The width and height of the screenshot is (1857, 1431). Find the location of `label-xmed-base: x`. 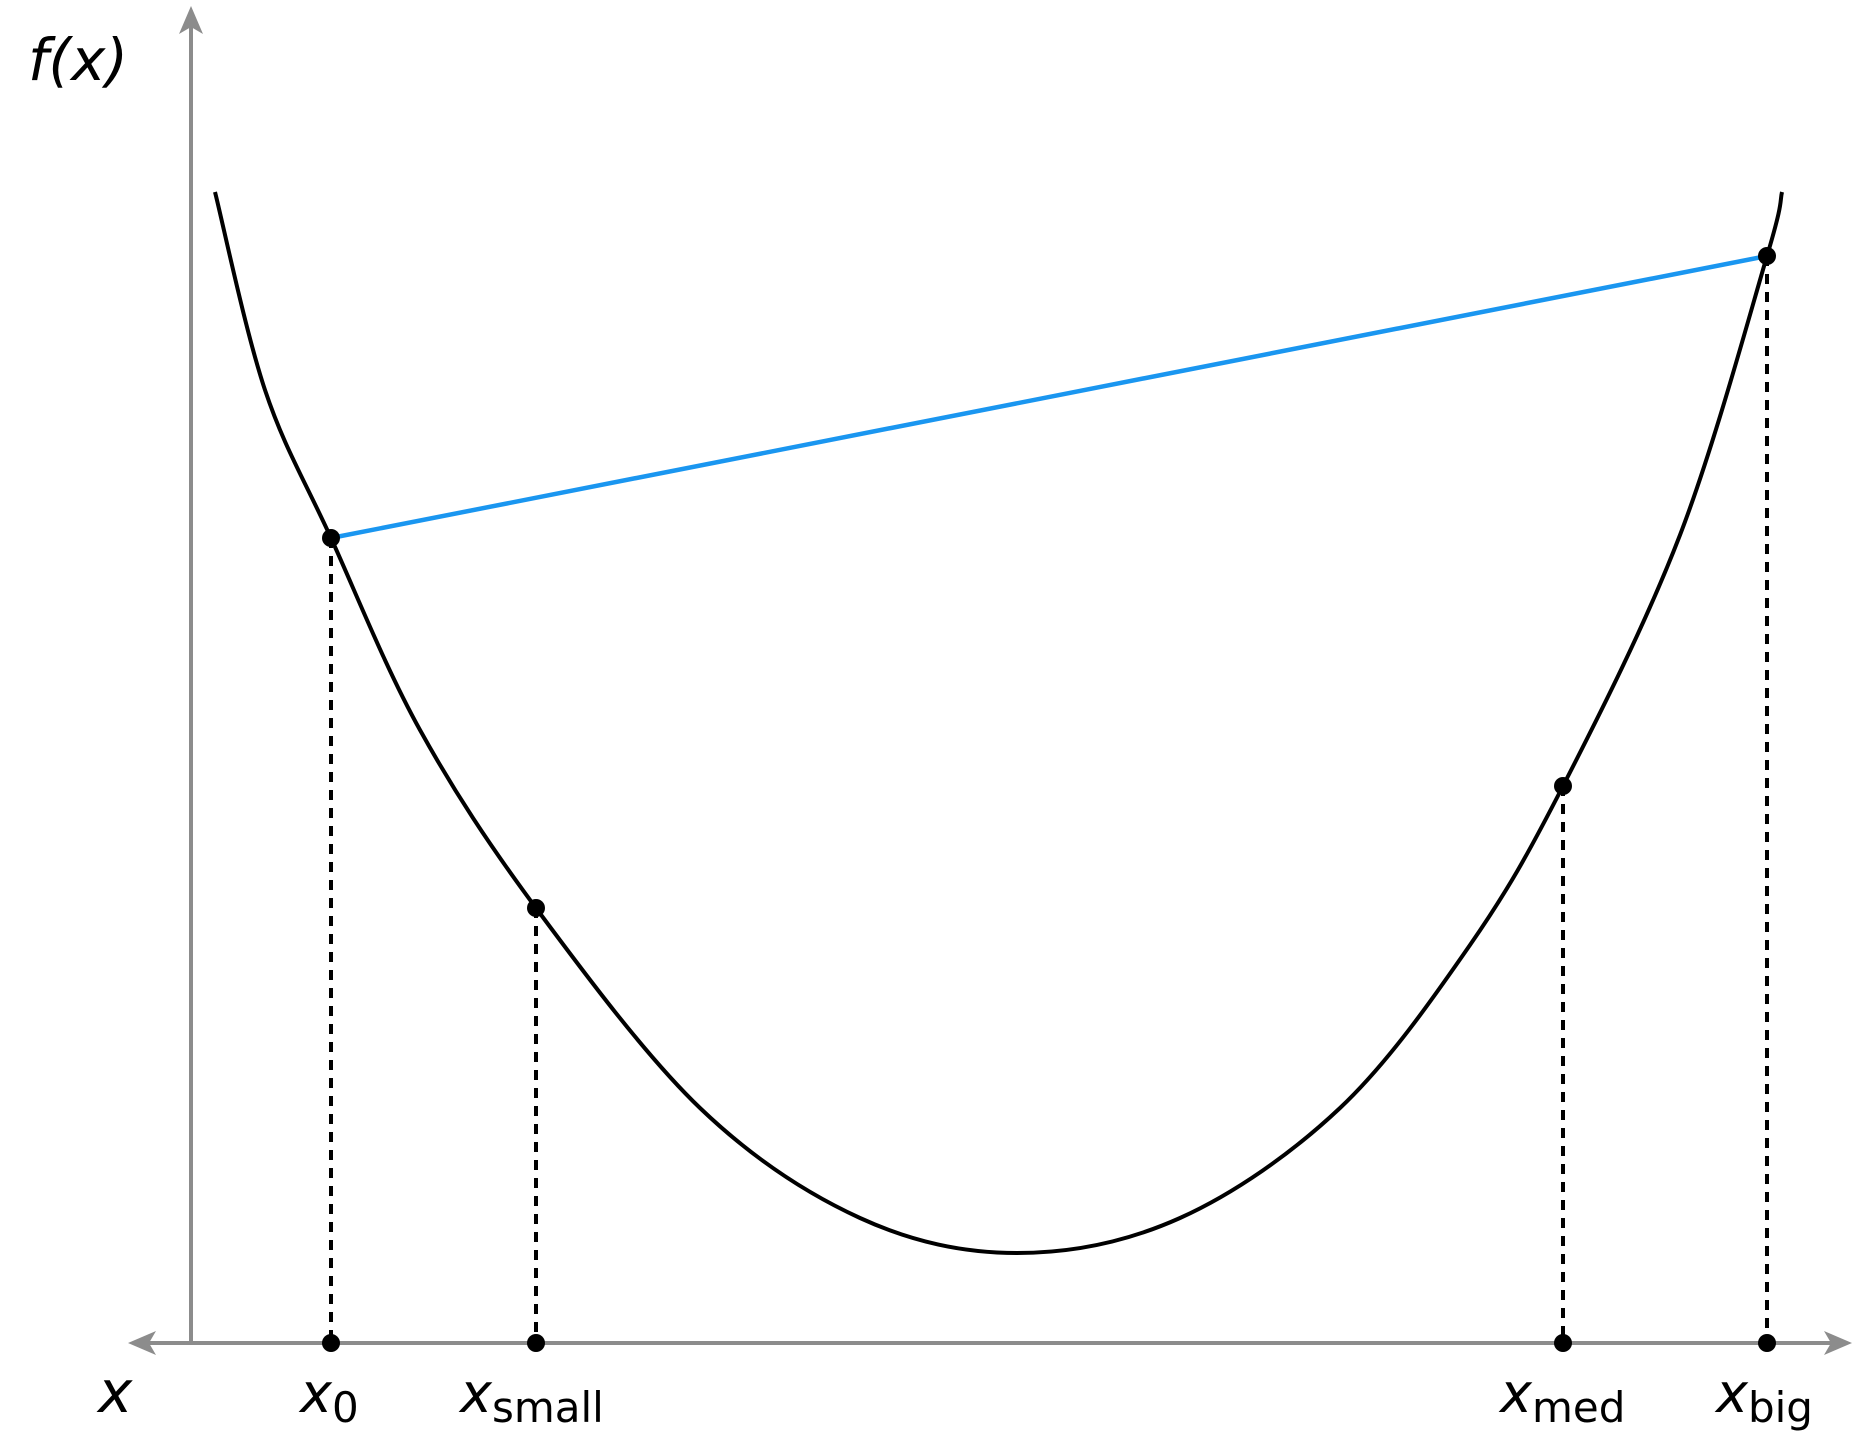

label-xmed-base: x is located at coordinates (1515, 1393).